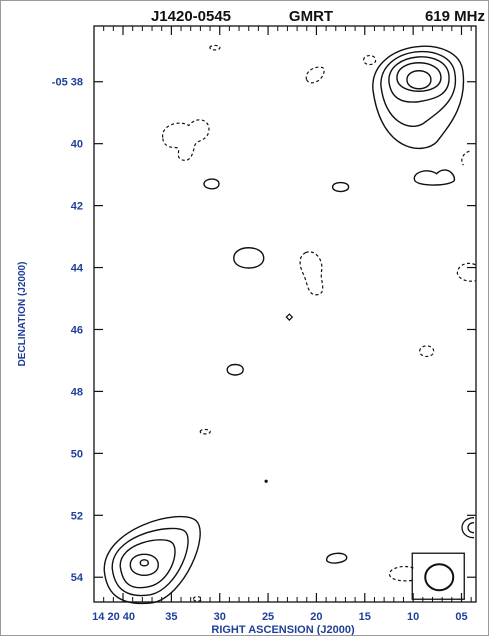 The width and height of the screenshot is (489, 640). I want to click on y-tick-label: 44, so click(77, 269).